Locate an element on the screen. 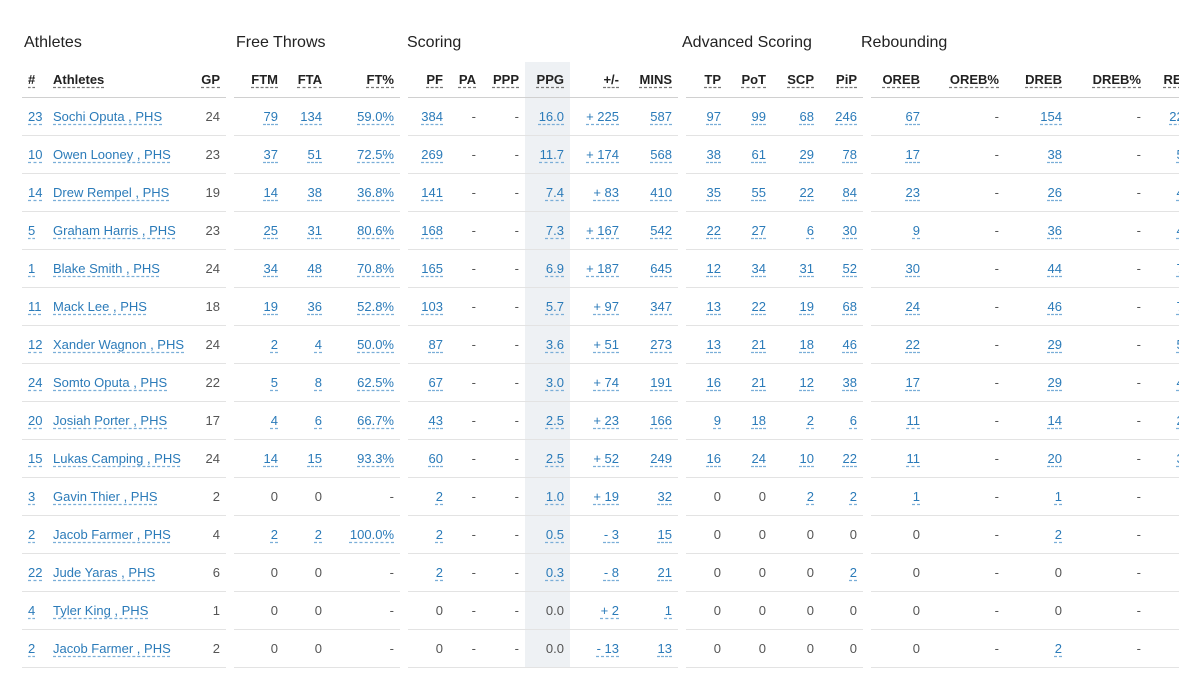 The image size is (1179, 680). col-header-plus-minus: +/- is located at coordinates (597, 80).